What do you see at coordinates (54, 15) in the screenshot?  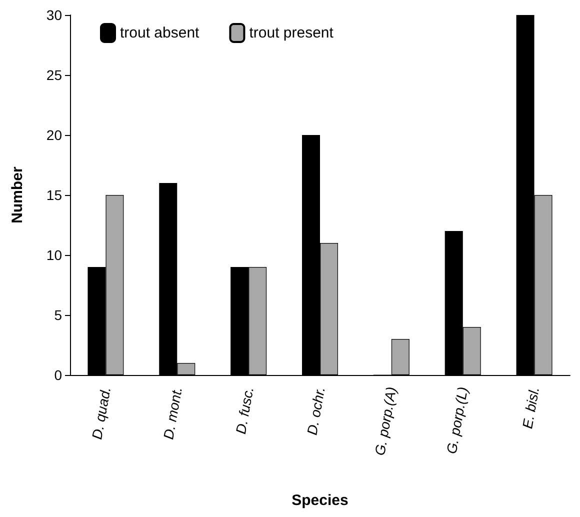 I see `y-tick-label: 30` at bounding box center [54, 15].